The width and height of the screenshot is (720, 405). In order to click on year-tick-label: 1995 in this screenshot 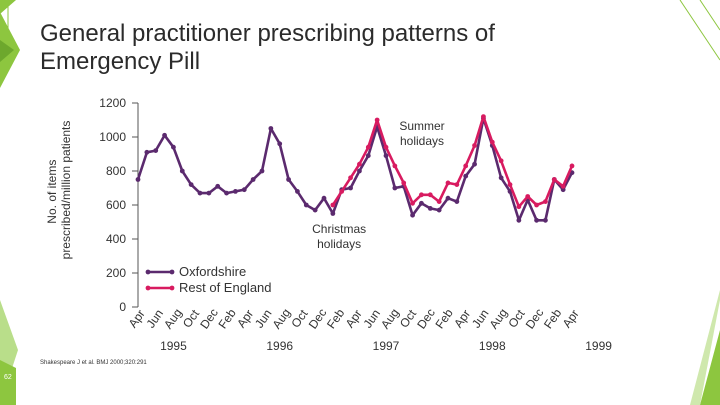, I will do `click(173, 346)`.